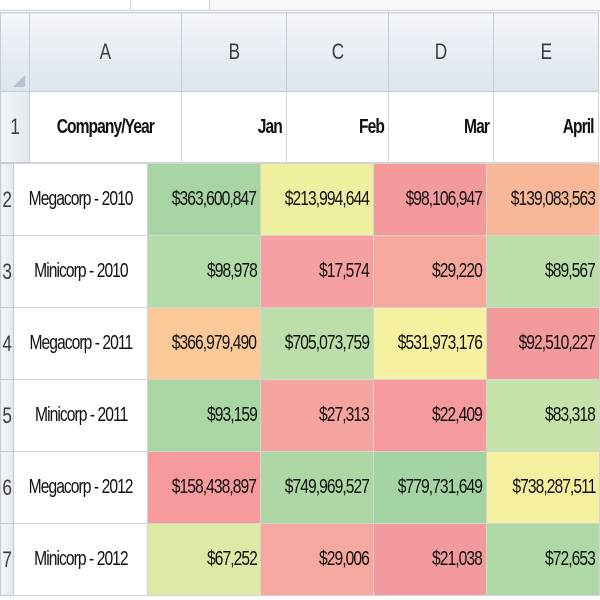 The height and width of the screenshot is (600, 600). What do you see at coordinates (204, 559) in the screenshot?
I see `cell-b7: $67,252` at bounding box center [204, 559].